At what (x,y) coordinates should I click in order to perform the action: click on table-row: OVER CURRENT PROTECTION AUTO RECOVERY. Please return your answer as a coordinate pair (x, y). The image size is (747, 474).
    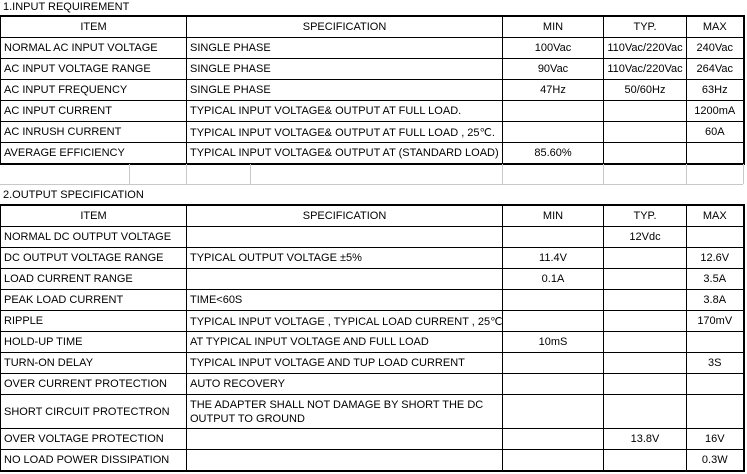
    Looking at the image, I should click on (372, 384).